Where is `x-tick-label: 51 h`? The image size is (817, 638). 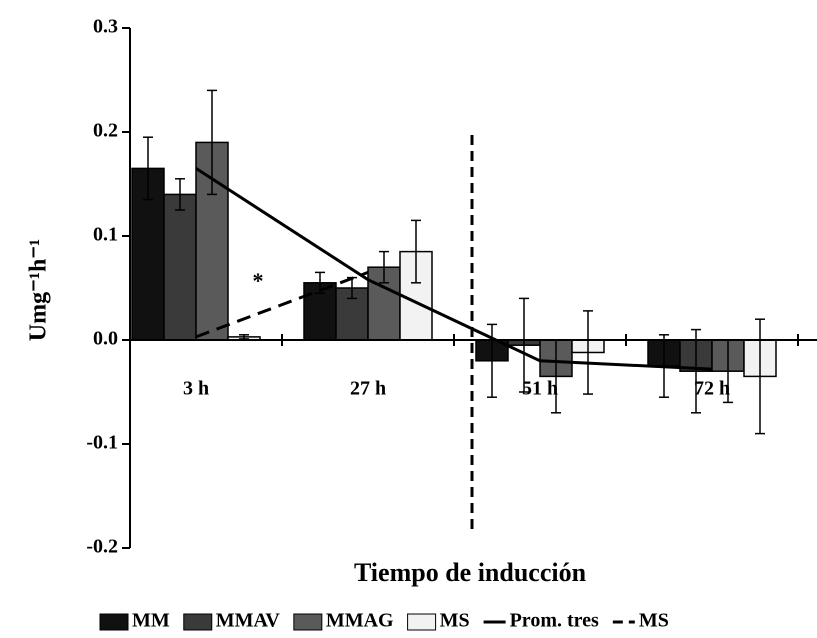
x-tick-label: 51 h is located at coordinates (540, 389).